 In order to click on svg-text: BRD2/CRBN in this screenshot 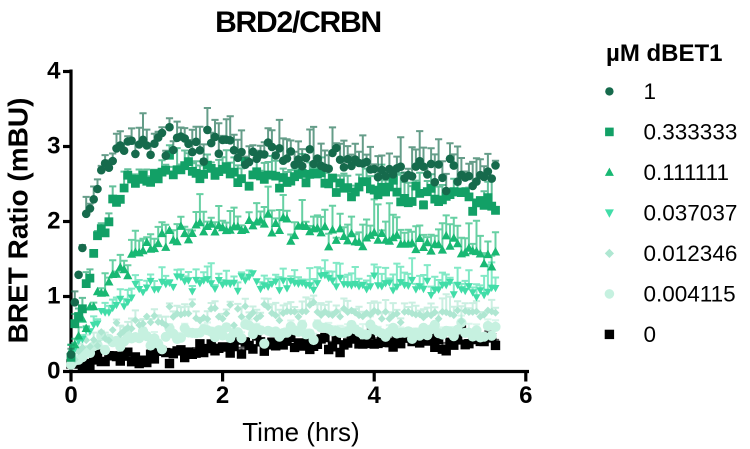, I will do `click(298, 22)`.